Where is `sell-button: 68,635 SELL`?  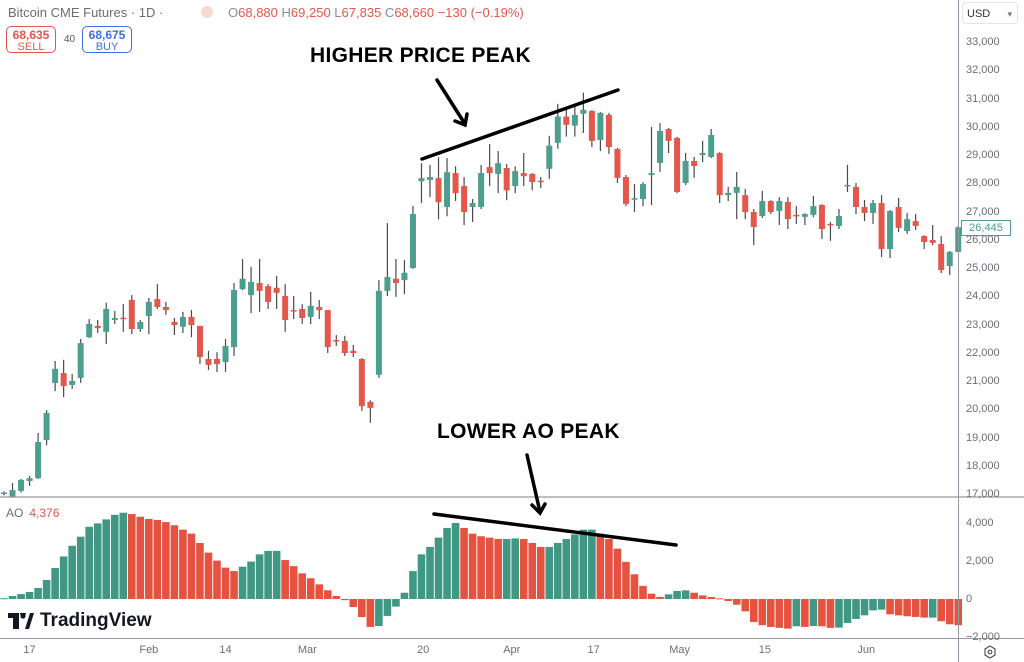 sell-button: 68,635 SELL is located at coordinates (31, 39).